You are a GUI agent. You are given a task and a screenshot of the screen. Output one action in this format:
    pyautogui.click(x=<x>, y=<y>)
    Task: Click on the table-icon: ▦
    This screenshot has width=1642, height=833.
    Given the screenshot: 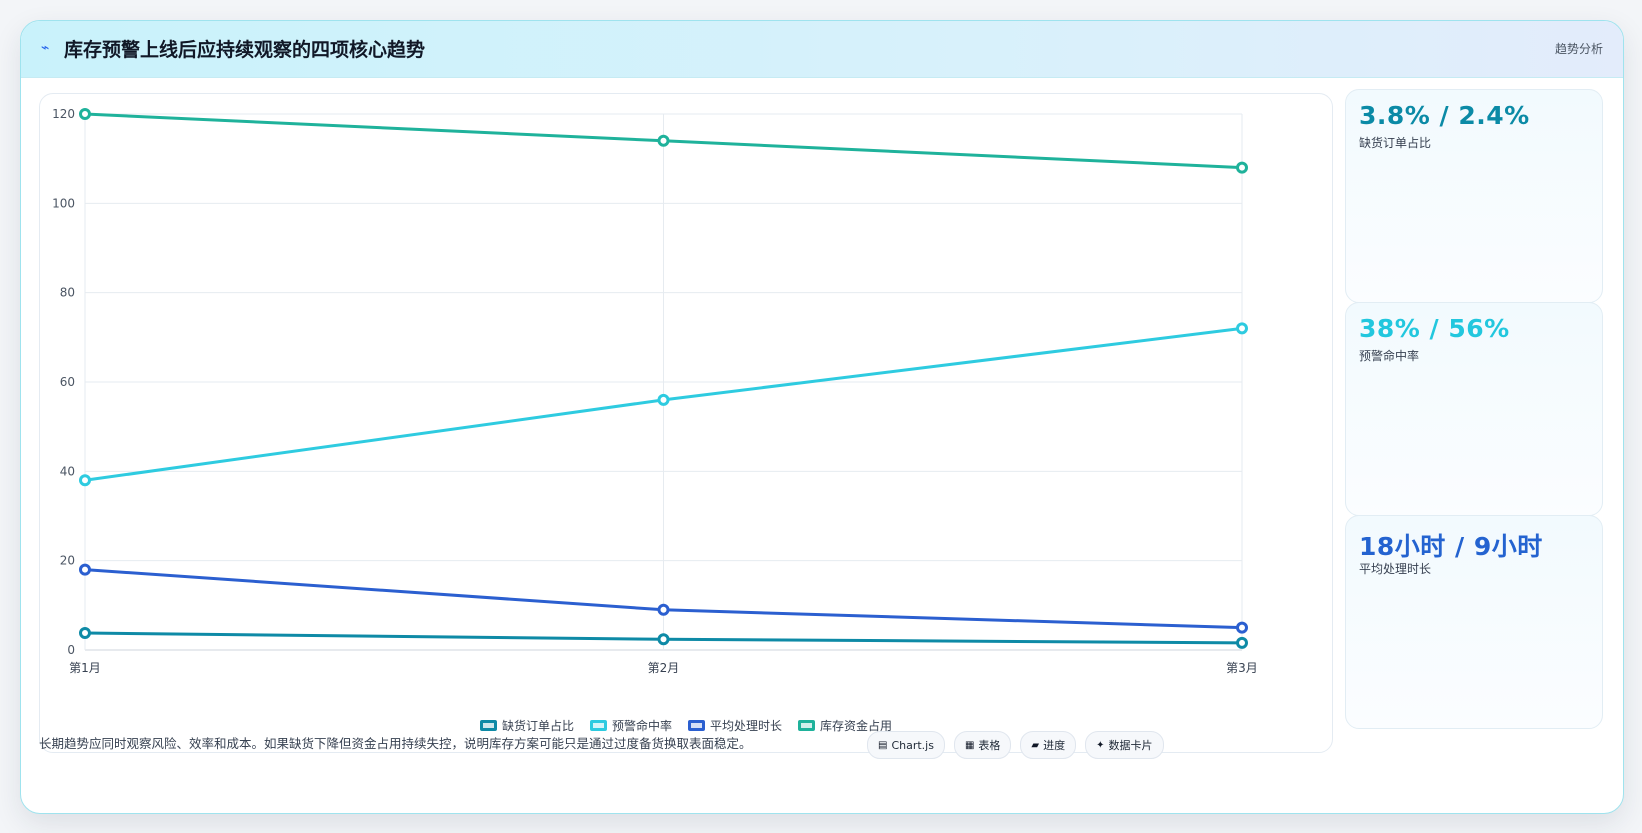 What is the action you would take?
    pyautogui.click(x=969, y=745)
    